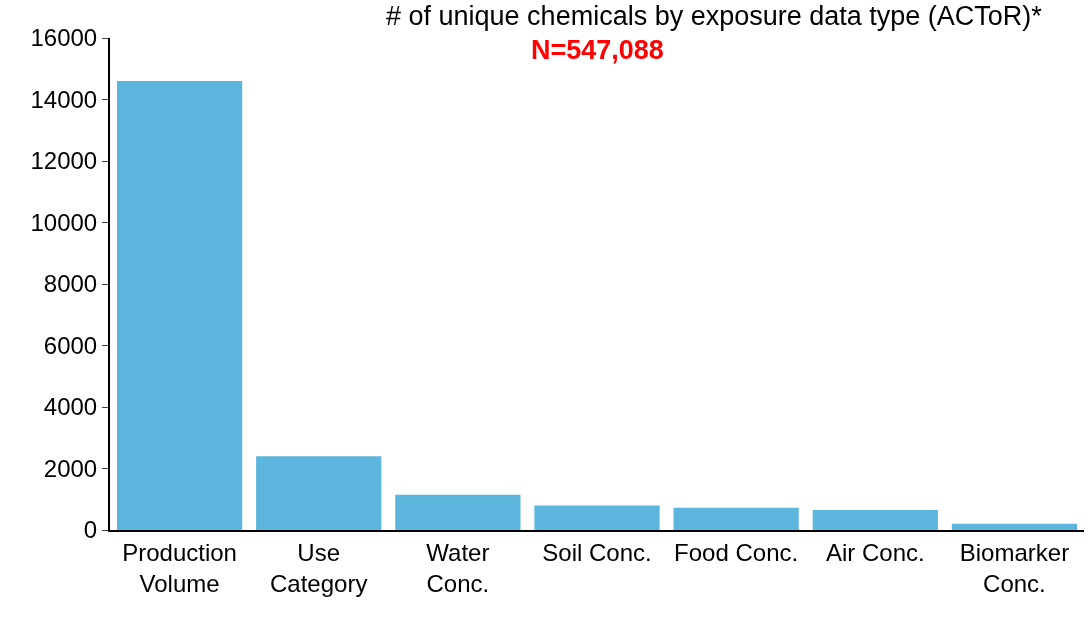  Describe the element at coordinates (70, 407) in the screenshot. I see `y-tick-label: 4000` at that location.